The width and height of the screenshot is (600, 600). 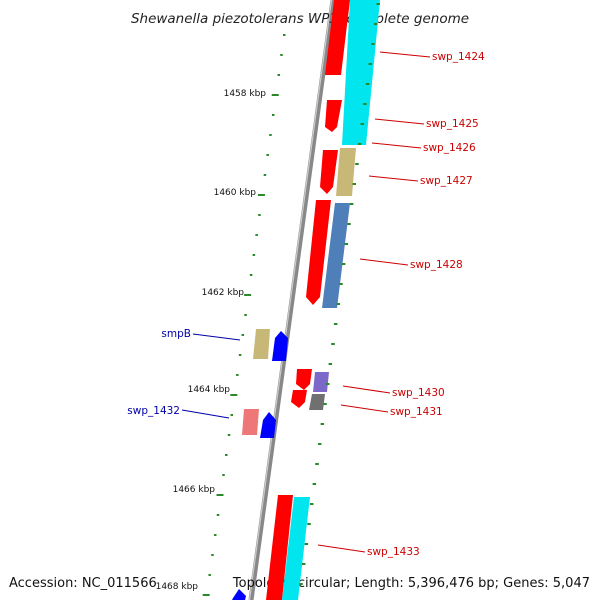 What do you see at coordinates (211, 376) in the screenshot?
I see `label-connectors-left` at bounding box center [211, 376].